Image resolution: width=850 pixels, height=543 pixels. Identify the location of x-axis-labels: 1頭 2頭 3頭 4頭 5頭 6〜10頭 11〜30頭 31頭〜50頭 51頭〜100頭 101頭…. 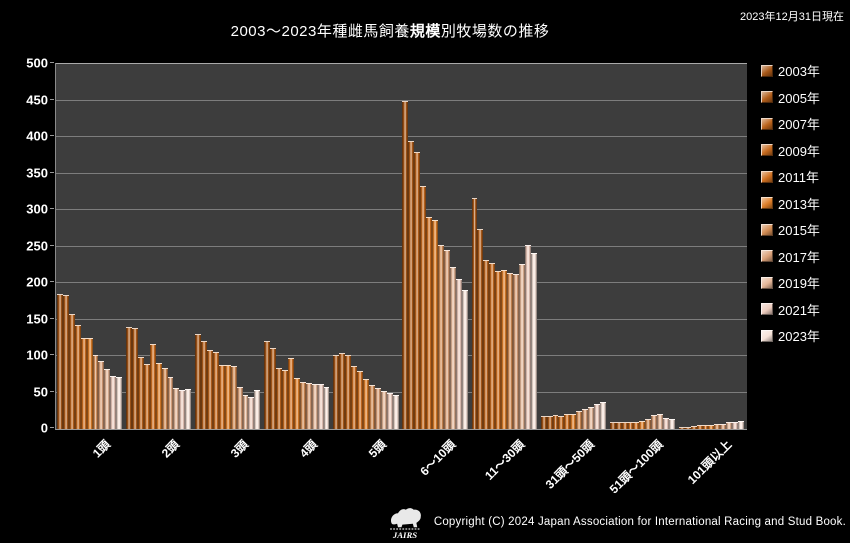
(400, 468).